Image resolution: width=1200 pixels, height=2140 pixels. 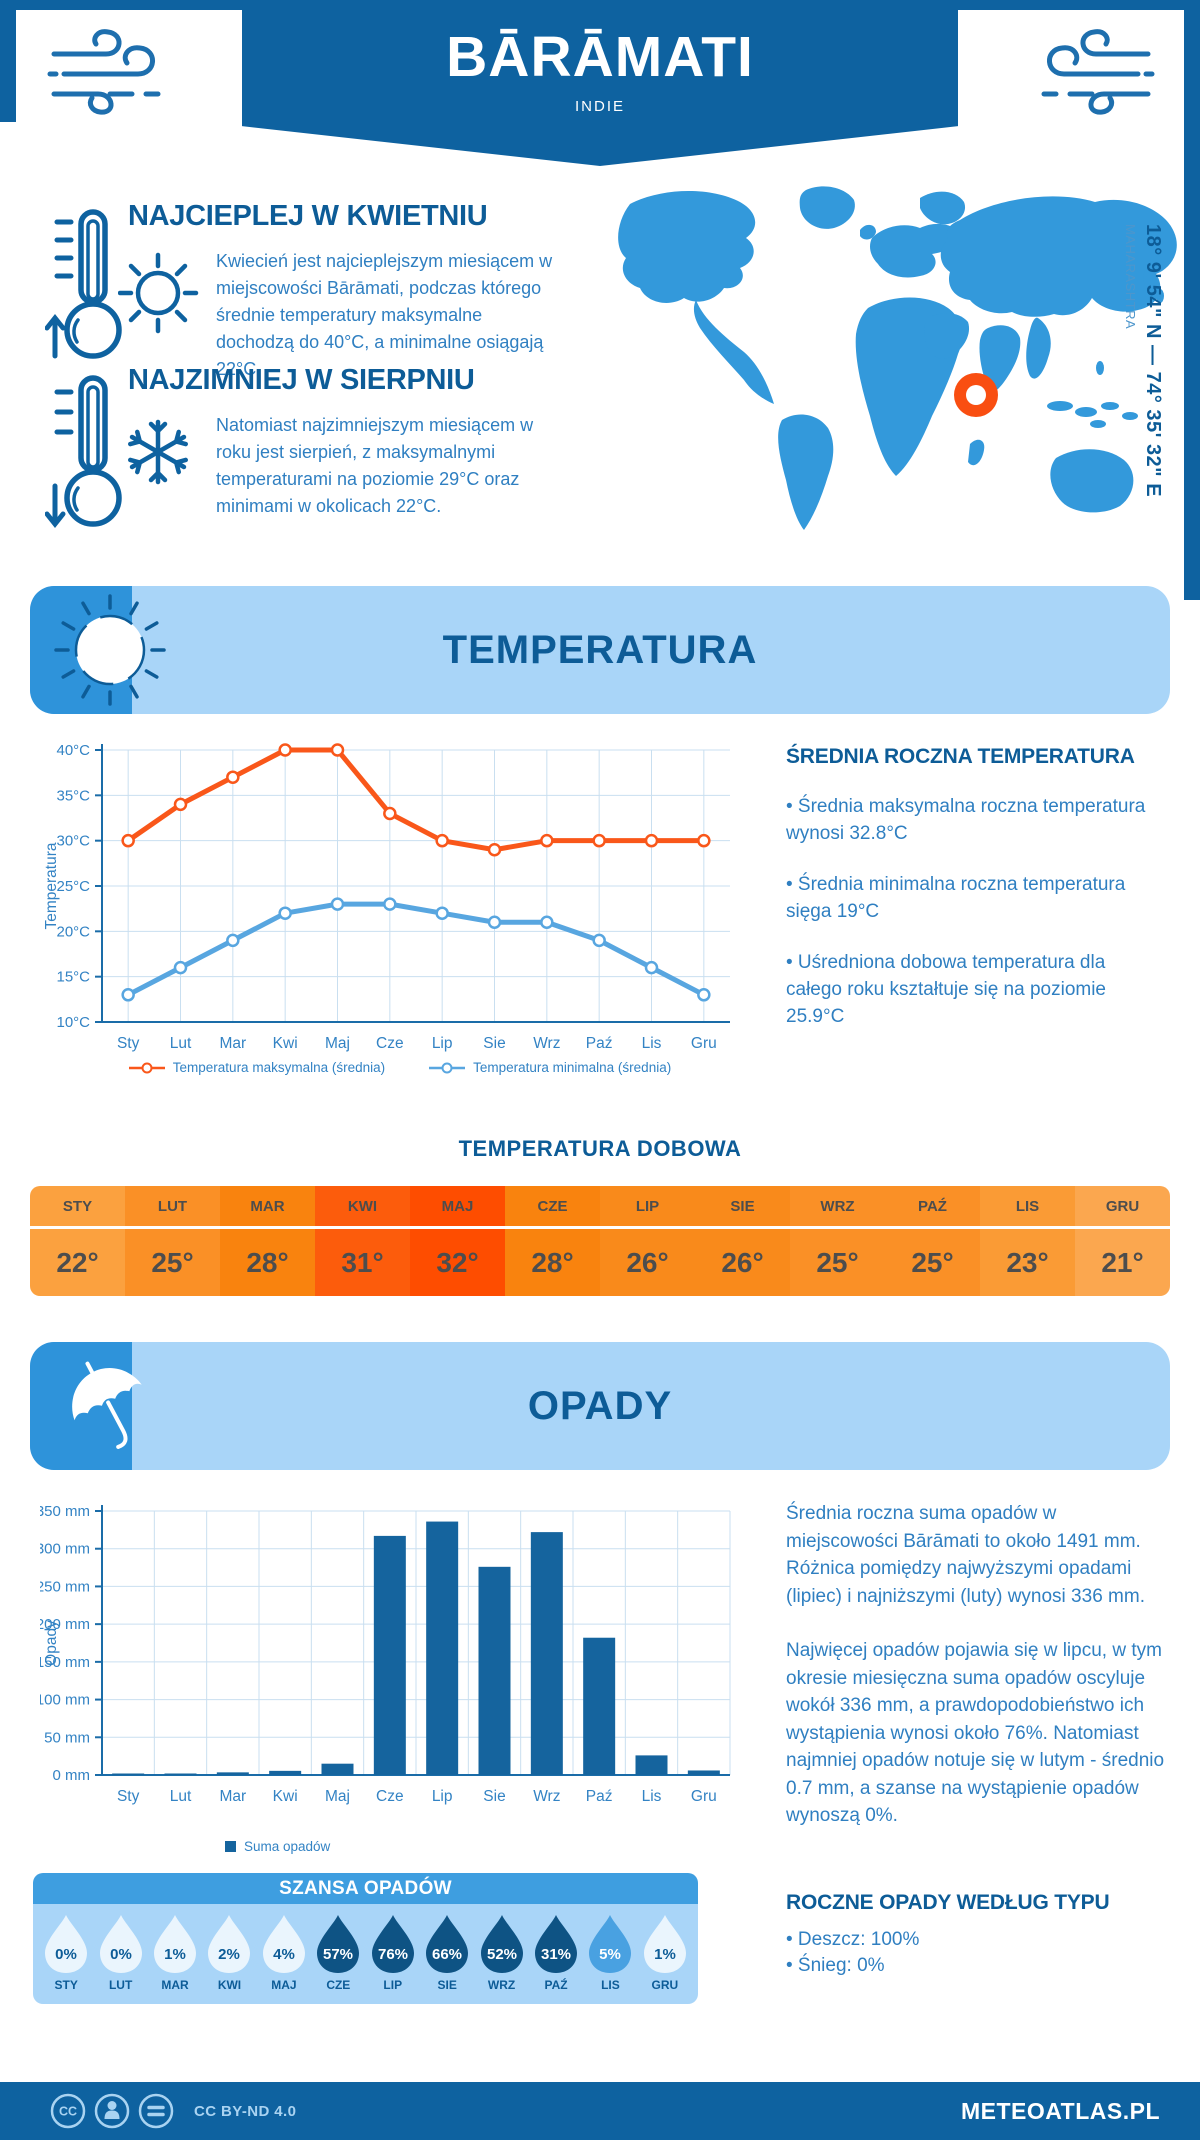 I want to click on svg-text: Sty, so click(x=128, y=1796).